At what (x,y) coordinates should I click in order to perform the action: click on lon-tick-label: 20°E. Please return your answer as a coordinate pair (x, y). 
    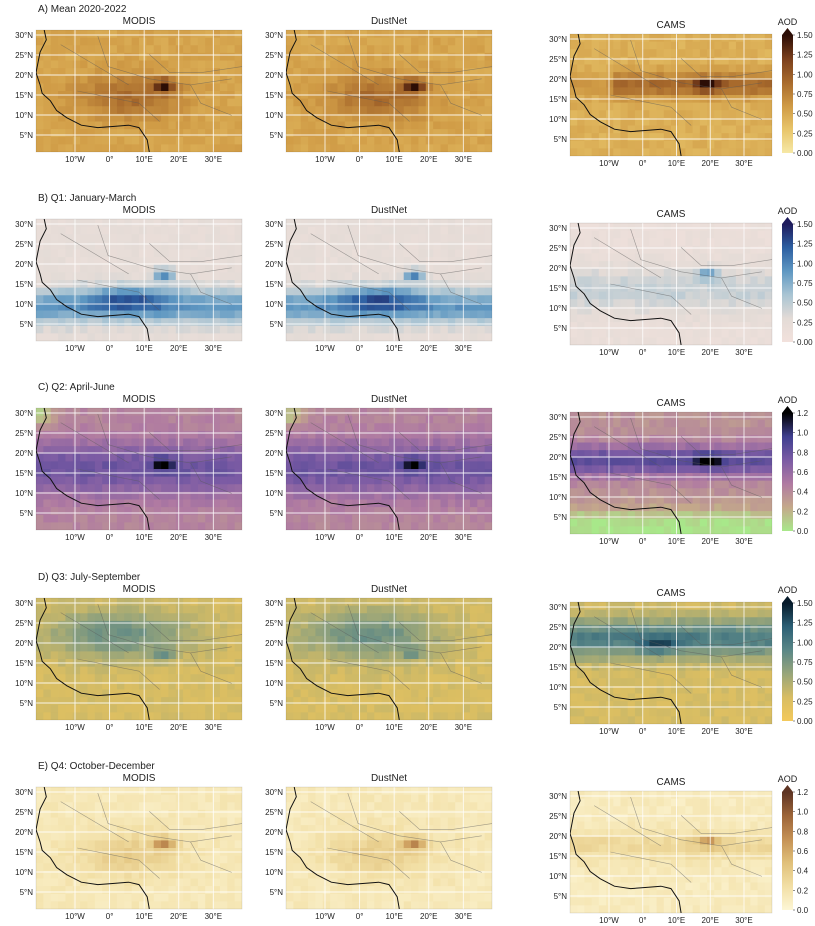
    Looking at the image, I should click on (428, 348).